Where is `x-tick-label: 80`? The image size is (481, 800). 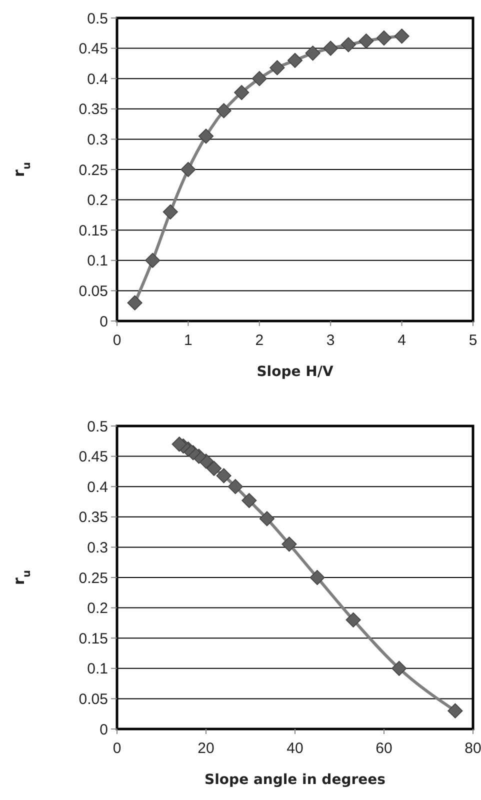
x-tick-label: 80 is located at coordinates (472, 748).